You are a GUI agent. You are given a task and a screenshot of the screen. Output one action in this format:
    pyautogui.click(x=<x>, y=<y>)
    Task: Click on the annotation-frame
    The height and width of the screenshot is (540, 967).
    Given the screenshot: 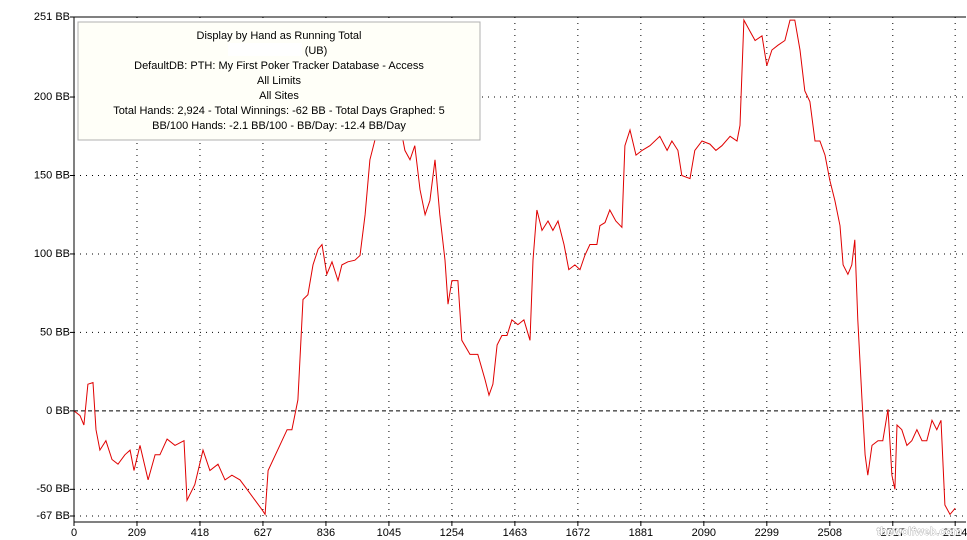 What is the action you would take?
    pyautogui.click(x=279, y=81)
    